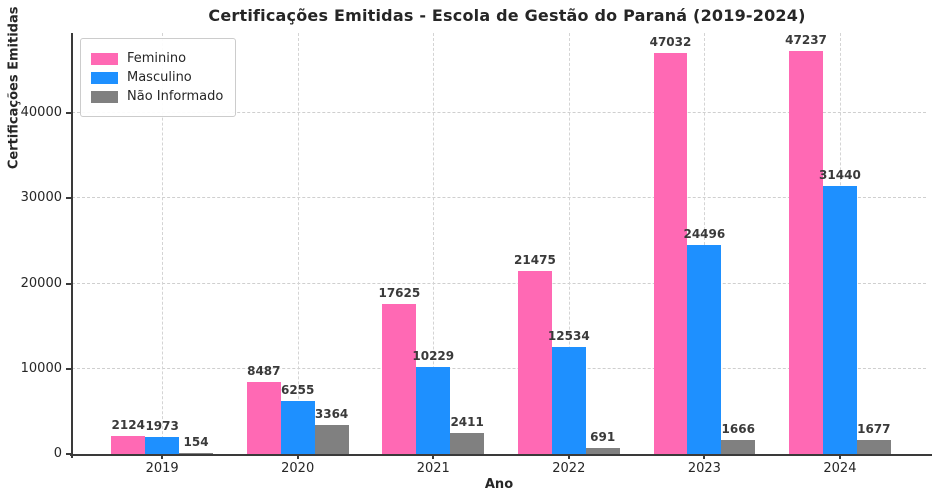 The image size is (934, 500). I want to click on legend-label: Masculino, so click(159, 77).